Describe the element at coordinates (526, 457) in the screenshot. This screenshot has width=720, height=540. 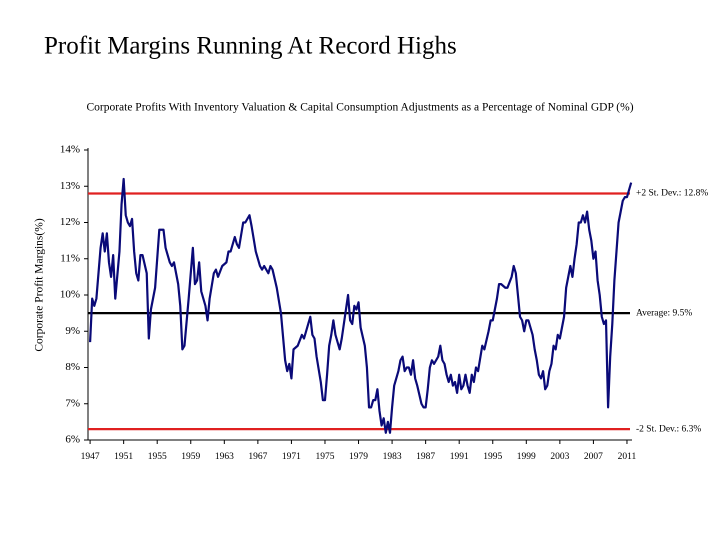
I see `x-tick-label: 1999` at that location.